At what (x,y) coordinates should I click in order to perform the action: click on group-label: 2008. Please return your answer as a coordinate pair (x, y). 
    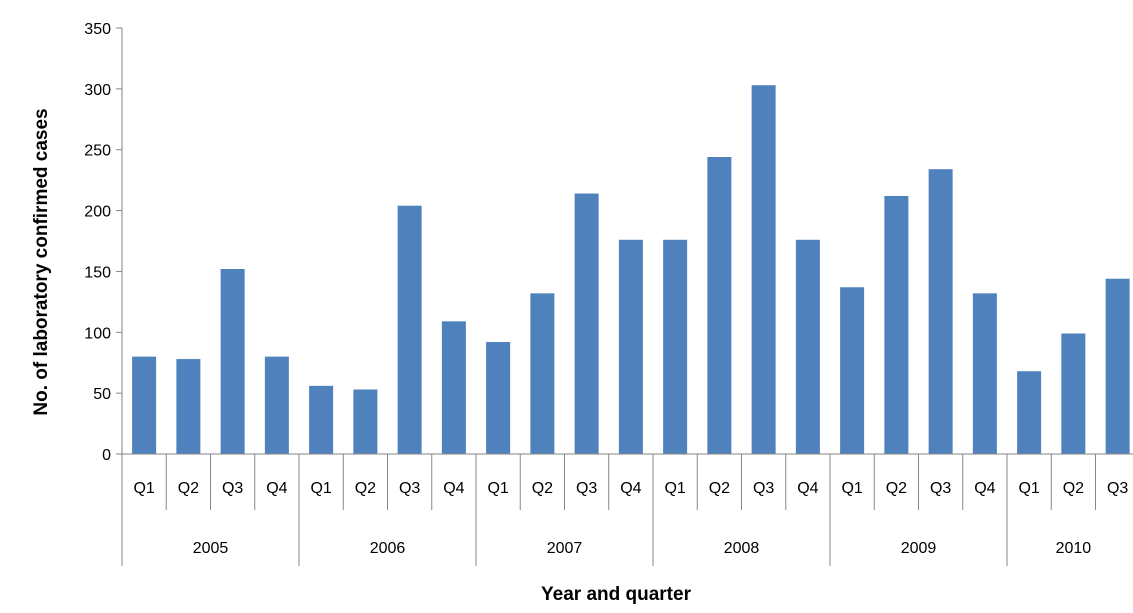
    Looking at the image, I should click on (742, 548).